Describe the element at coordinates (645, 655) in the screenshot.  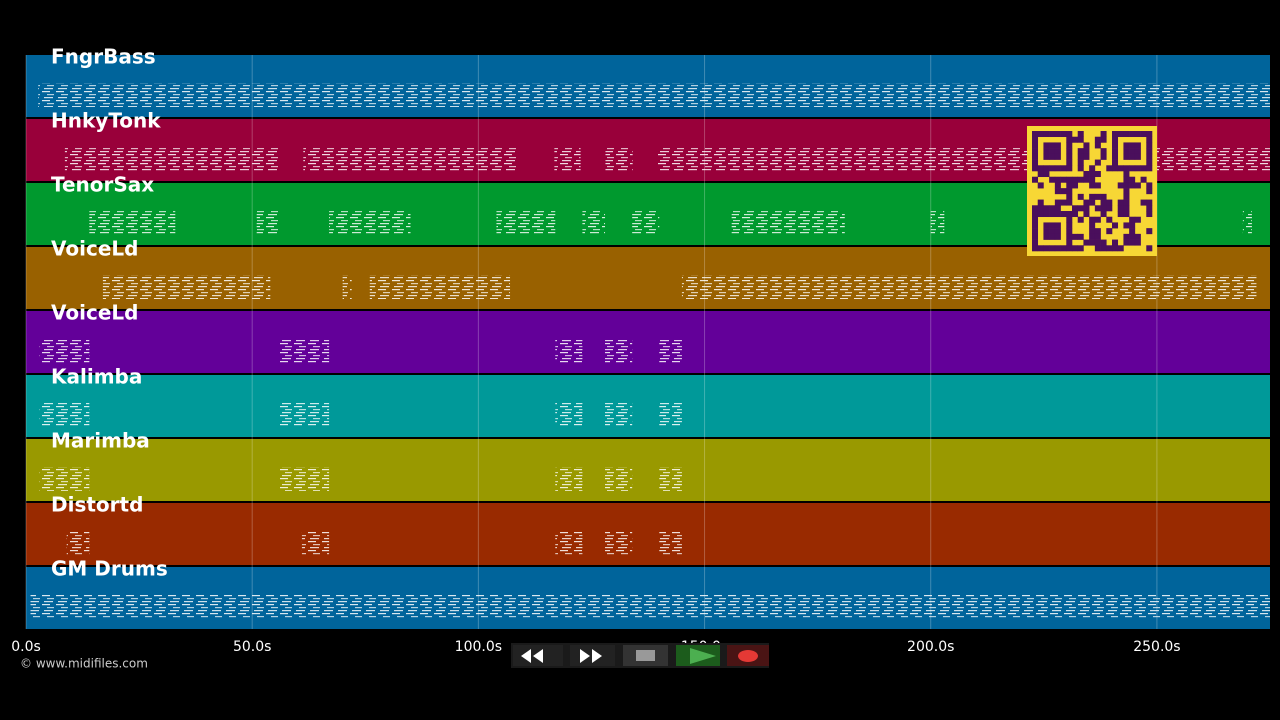
I see `stop-button` at that location.